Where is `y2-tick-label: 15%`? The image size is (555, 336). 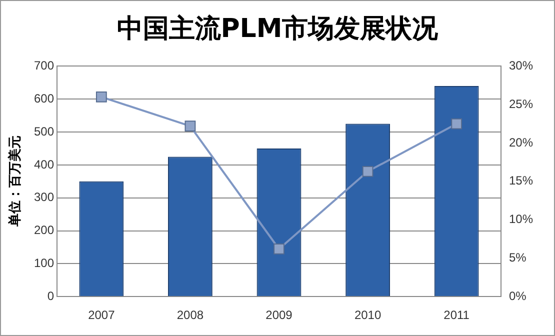 y2-tick-label: 15% is located at coordinates (521, 181).